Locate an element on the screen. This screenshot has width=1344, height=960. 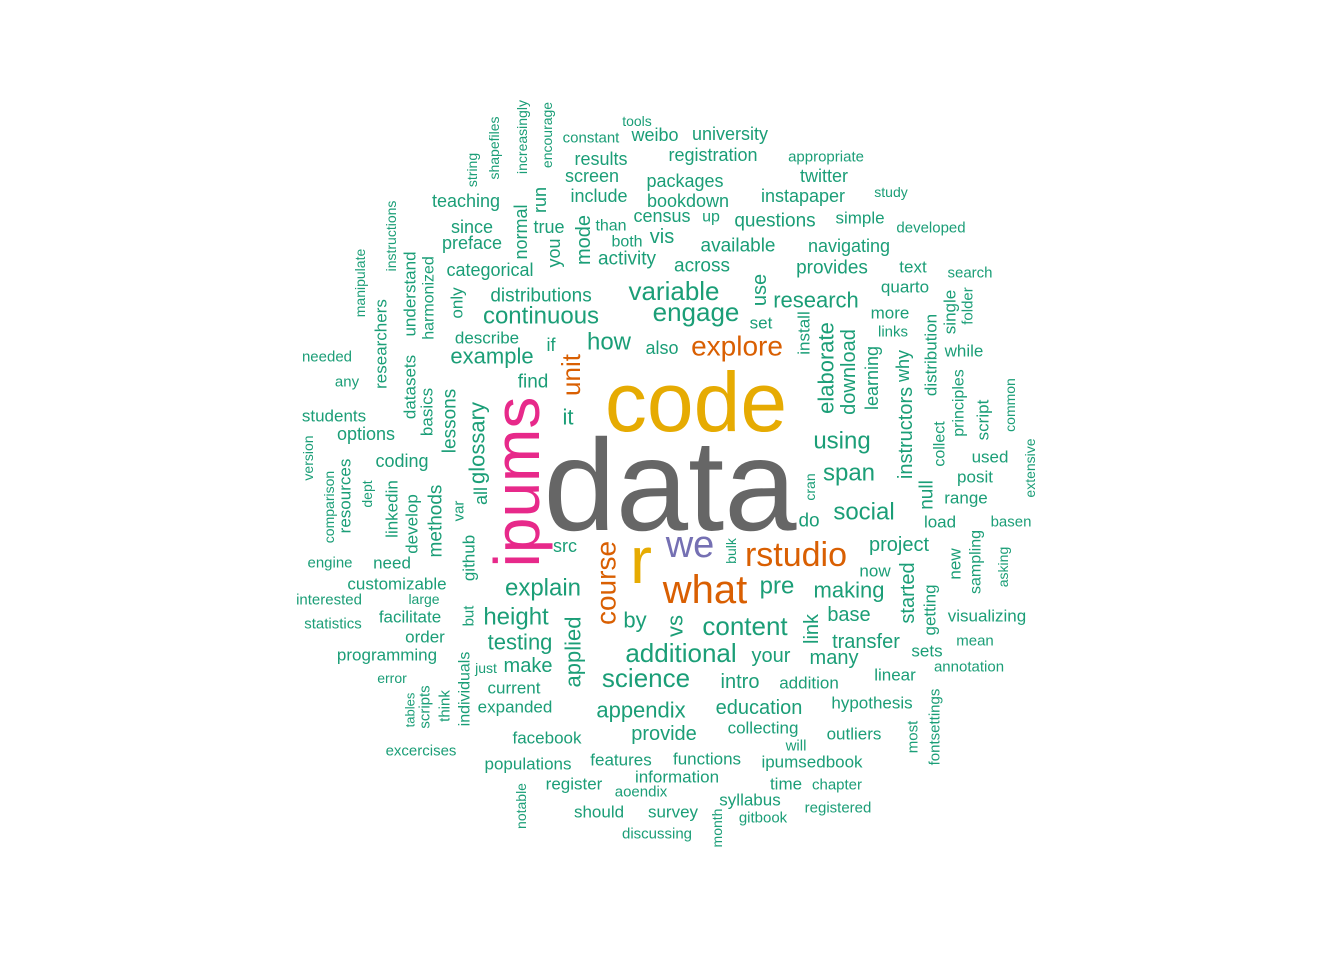
word-gitbook: gitbook is located at coordinates (763, 818).